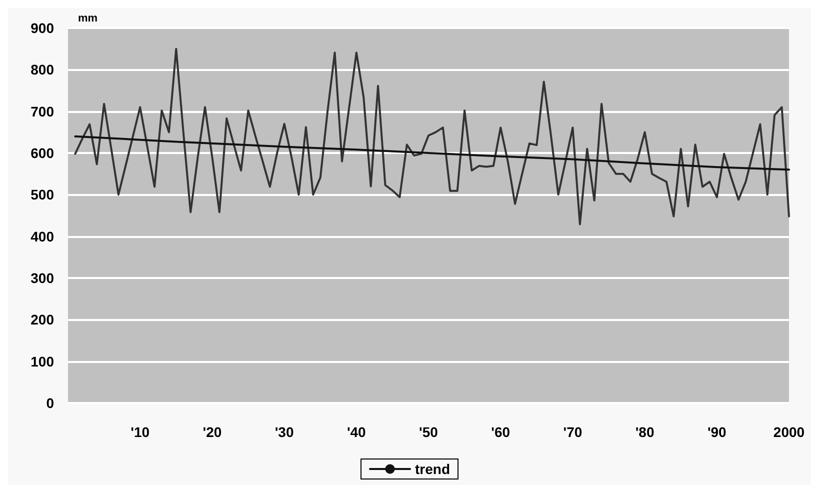 The width and height of the screenshot is (819, 493). Describe the element at coordinates (42, 236) in the screenshot. I see `y-tick-label: 400` at that location.